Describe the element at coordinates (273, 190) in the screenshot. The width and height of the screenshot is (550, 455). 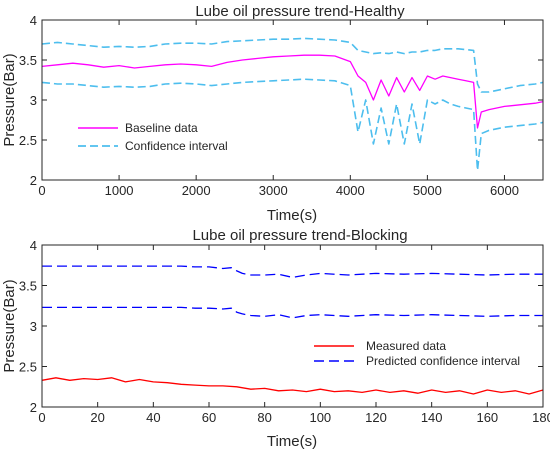
I see `x-tick-label: 3000` at that location.